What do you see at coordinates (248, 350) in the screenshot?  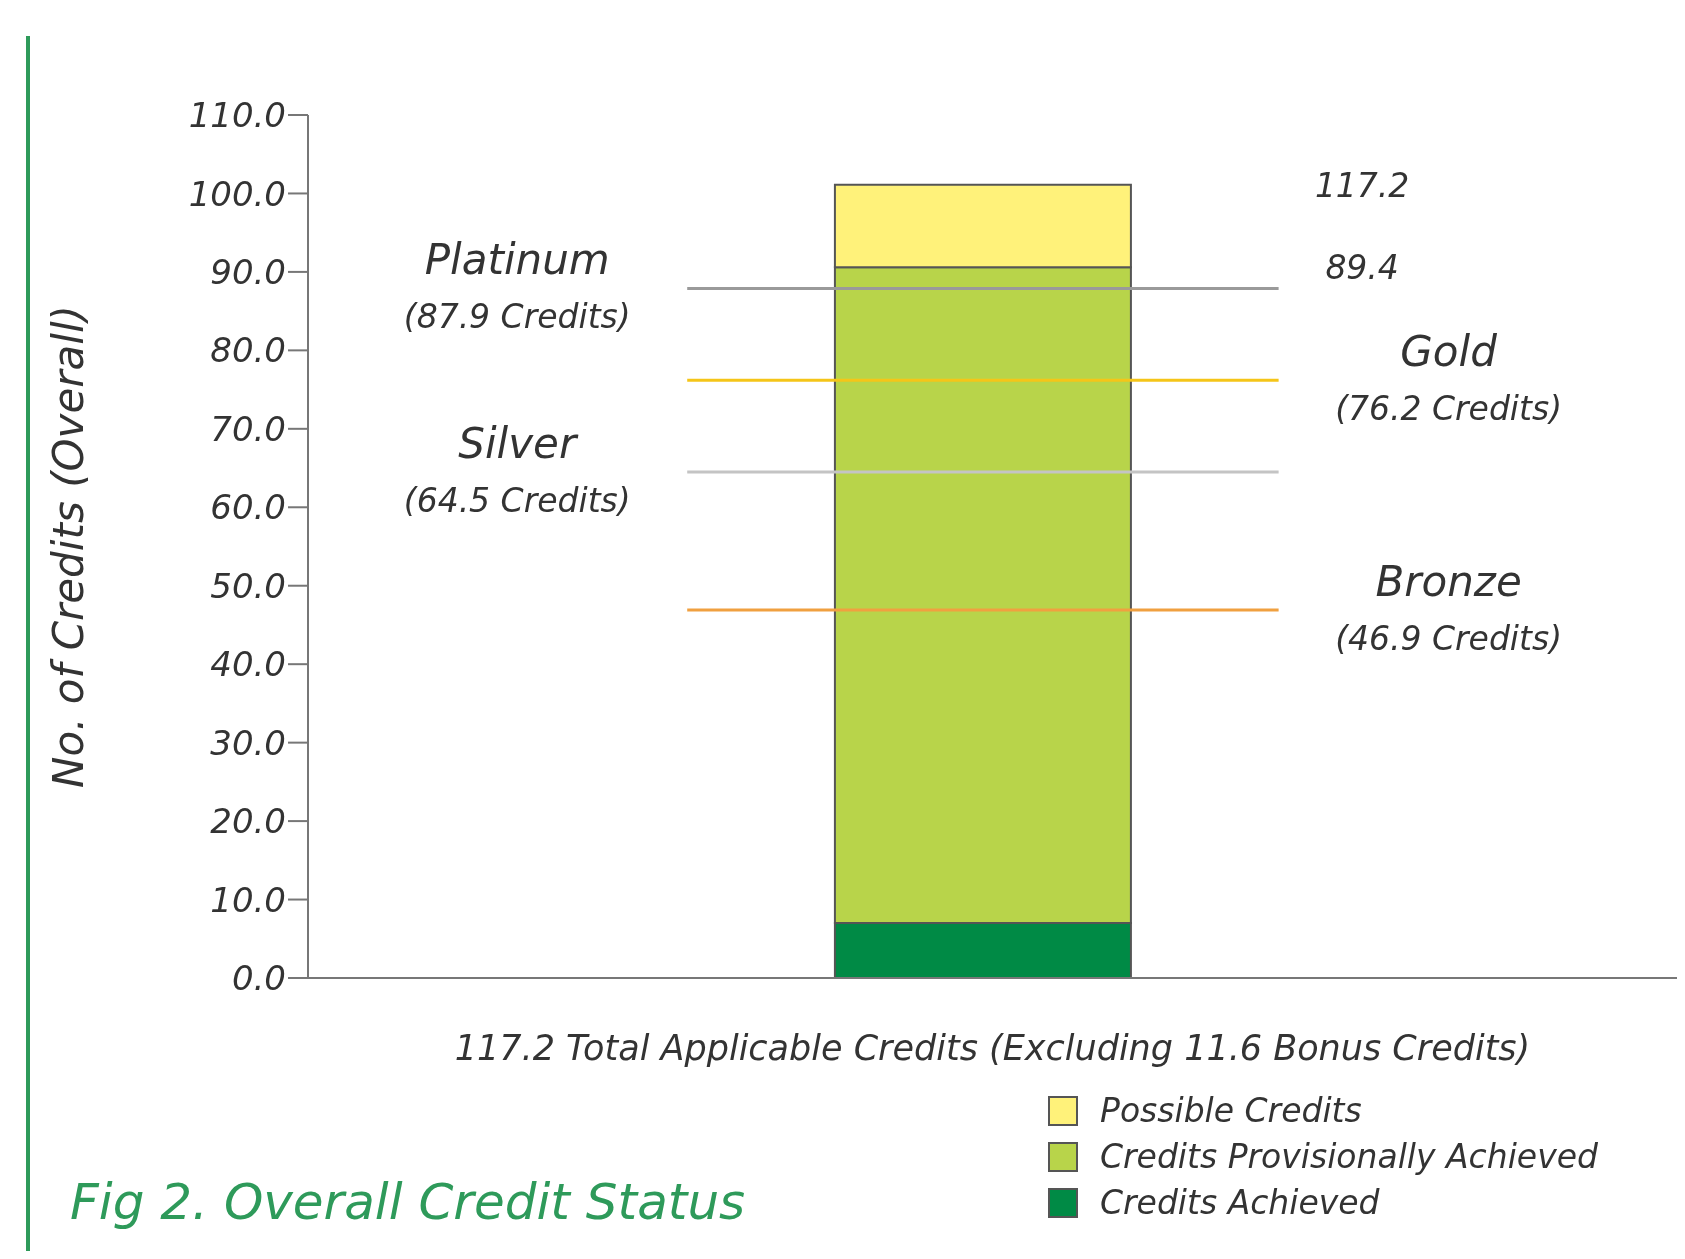 I see `y-tick-label: 80.0` at bounding box center [248, 350].